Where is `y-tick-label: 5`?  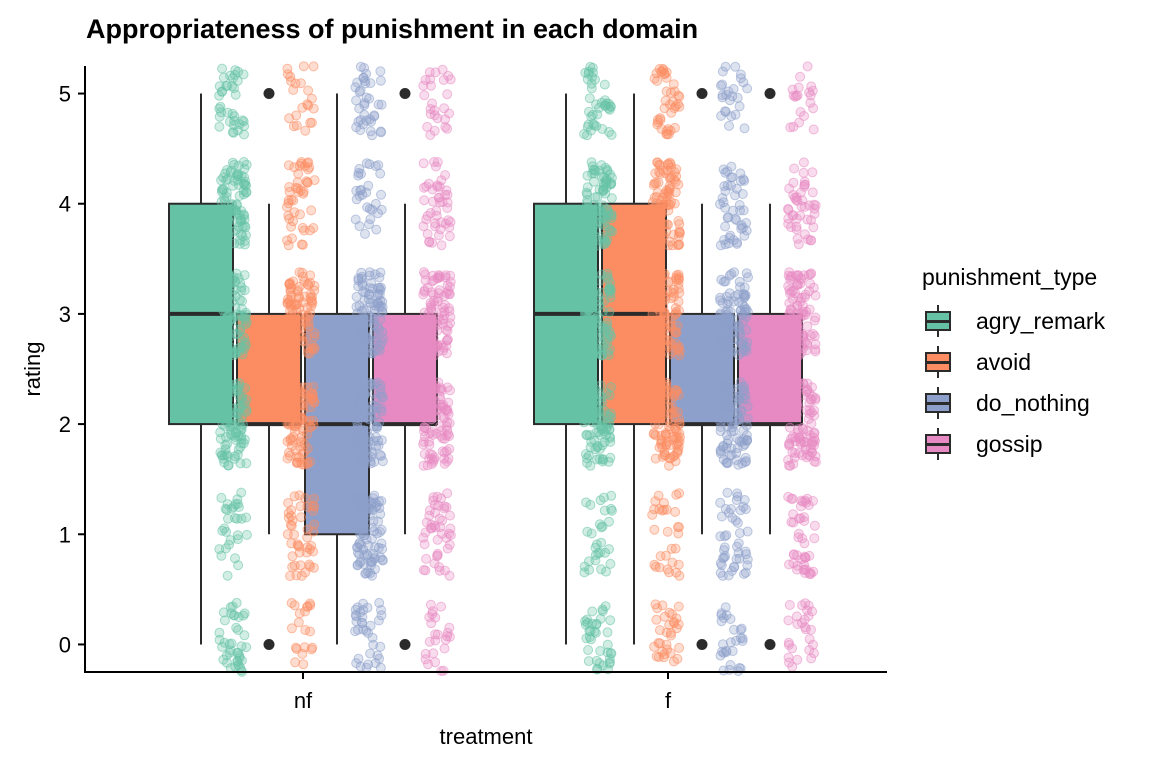
y-tick-label: 5 is located at coordinates (65, 94).